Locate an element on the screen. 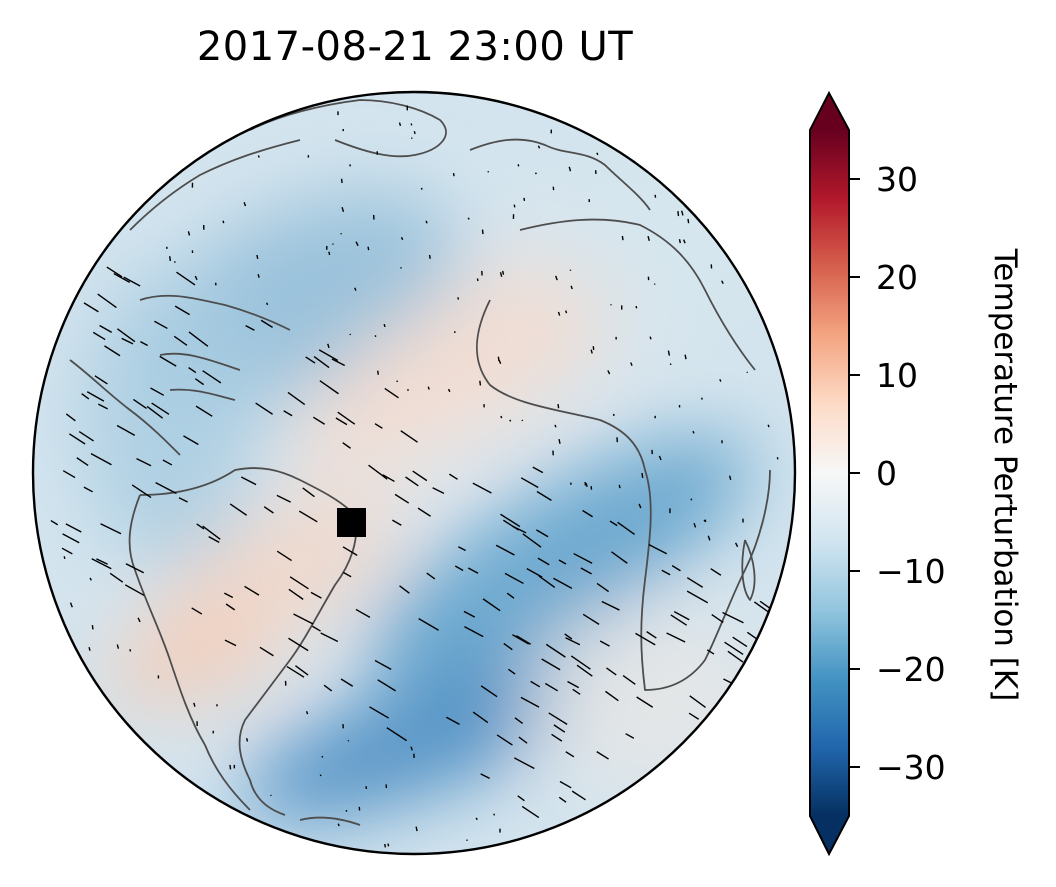 This screenshot has width=1056, height=887. colorbar-gradient is located at coordinates (829, 473).